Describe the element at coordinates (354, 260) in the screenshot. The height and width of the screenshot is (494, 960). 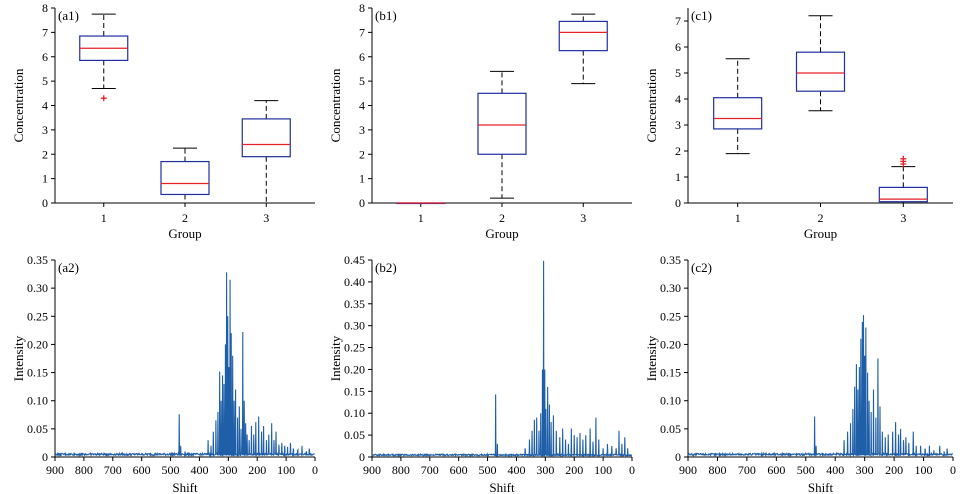
I see `y-tick-label: 0.45` at that location.